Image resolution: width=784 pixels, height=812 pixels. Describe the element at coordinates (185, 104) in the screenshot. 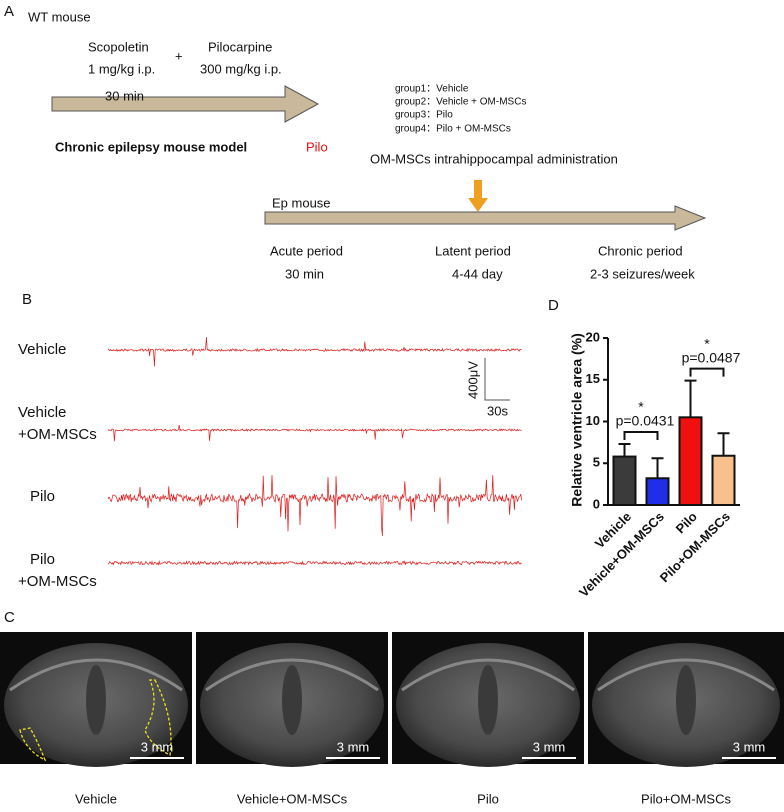

I see `arrow` at that location.